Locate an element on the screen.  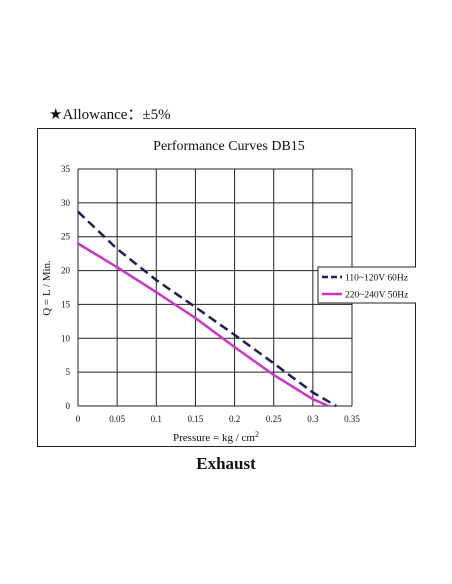
y-tick-label: 30 is located at coordinates (66, 203).